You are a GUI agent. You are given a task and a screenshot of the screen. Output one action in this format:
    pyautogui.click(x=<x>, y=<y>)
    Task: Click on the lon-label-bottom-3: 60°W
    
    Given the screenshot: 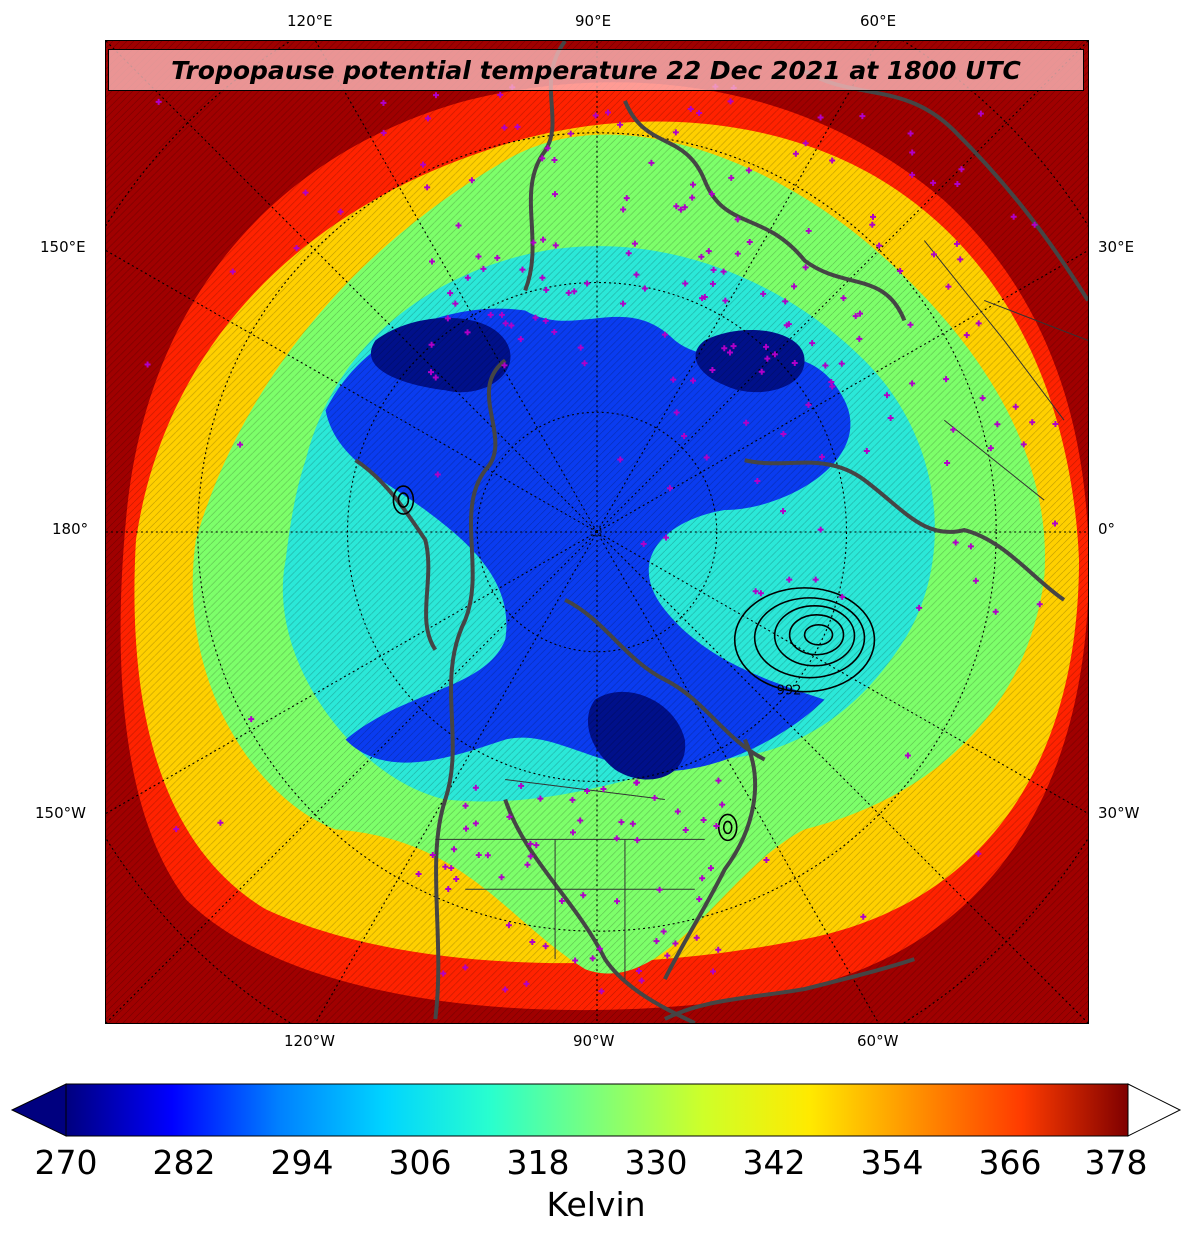 What is the action you would take?
    pyautogui.click(x=878, y=1041)
    